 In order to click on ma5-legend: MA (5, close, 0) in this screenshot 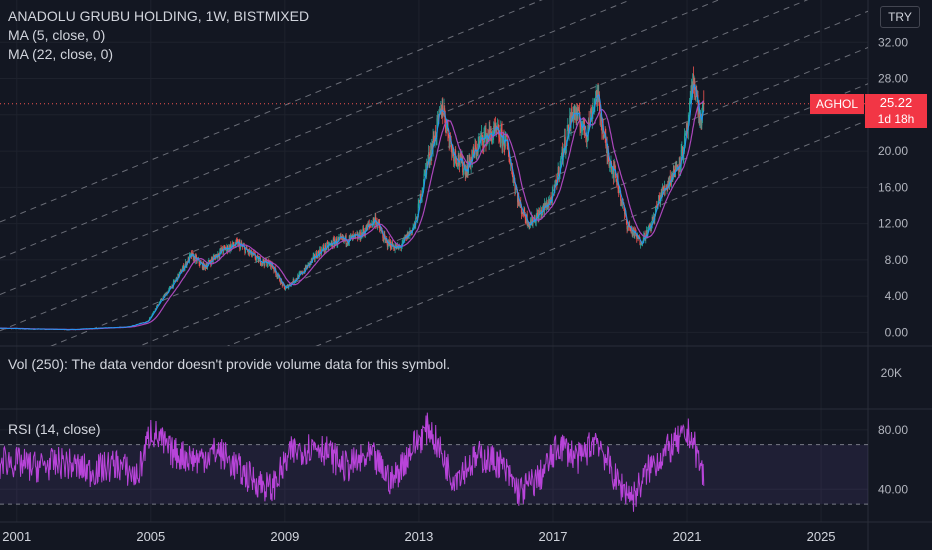, I will do `click(57, 35)`.